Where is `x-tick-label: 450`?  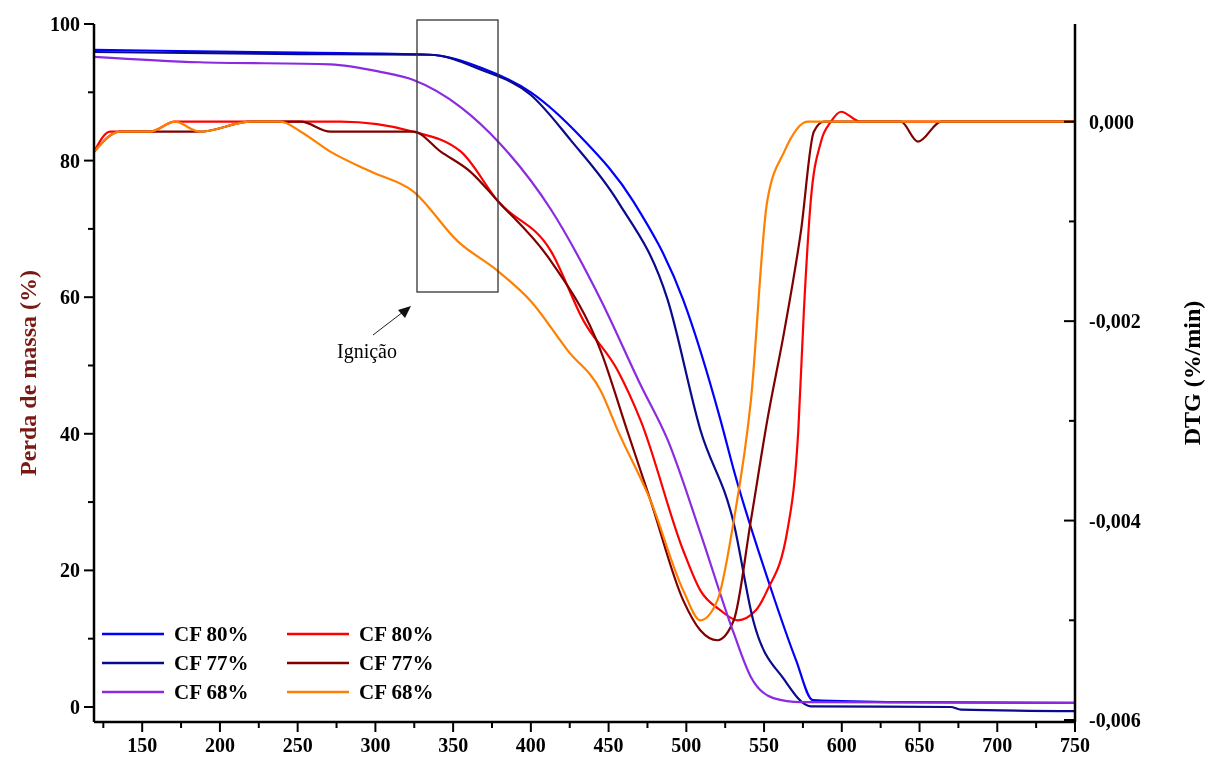 x-tick-label: 450 is located at coordinates (608, 745).